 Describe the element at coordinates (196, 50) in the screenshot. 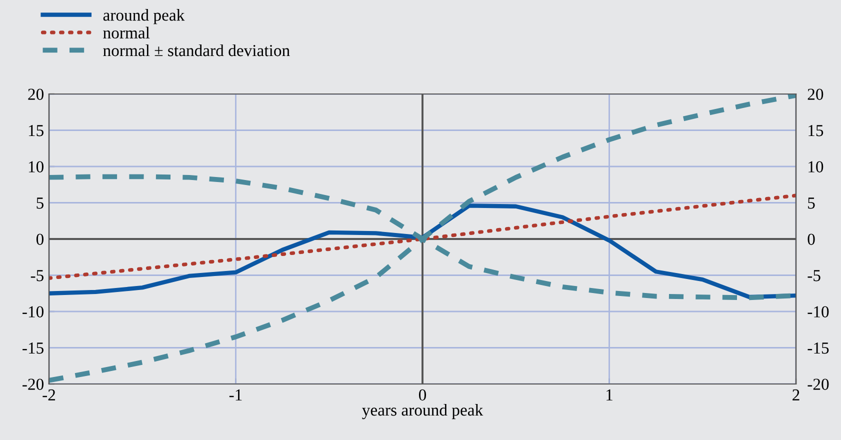

I see `legend-label: normal ± standard deviation` at that location.